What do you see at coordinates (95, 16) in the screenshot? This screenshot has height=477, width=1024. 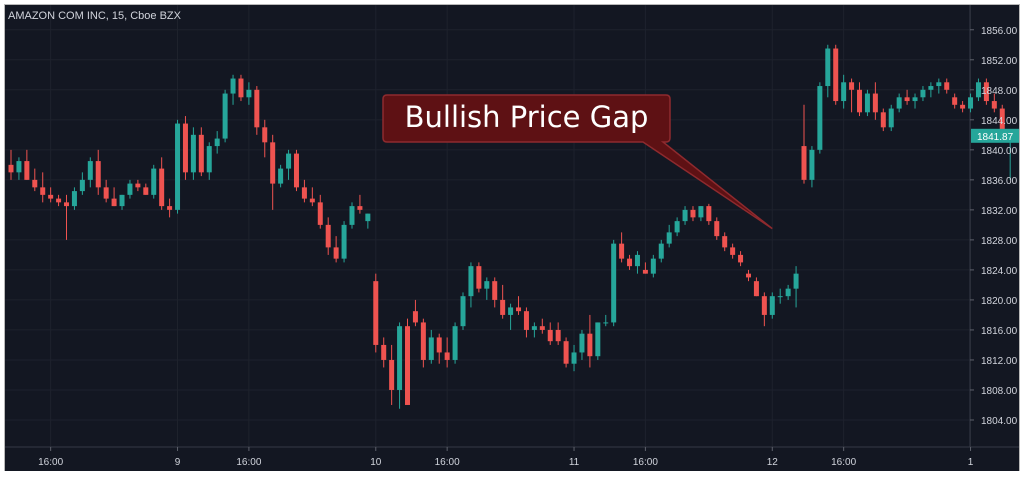 I see `chart-title: AMAZON COM INC, 15, Cboe BZX` at bounding box center [95, 16].